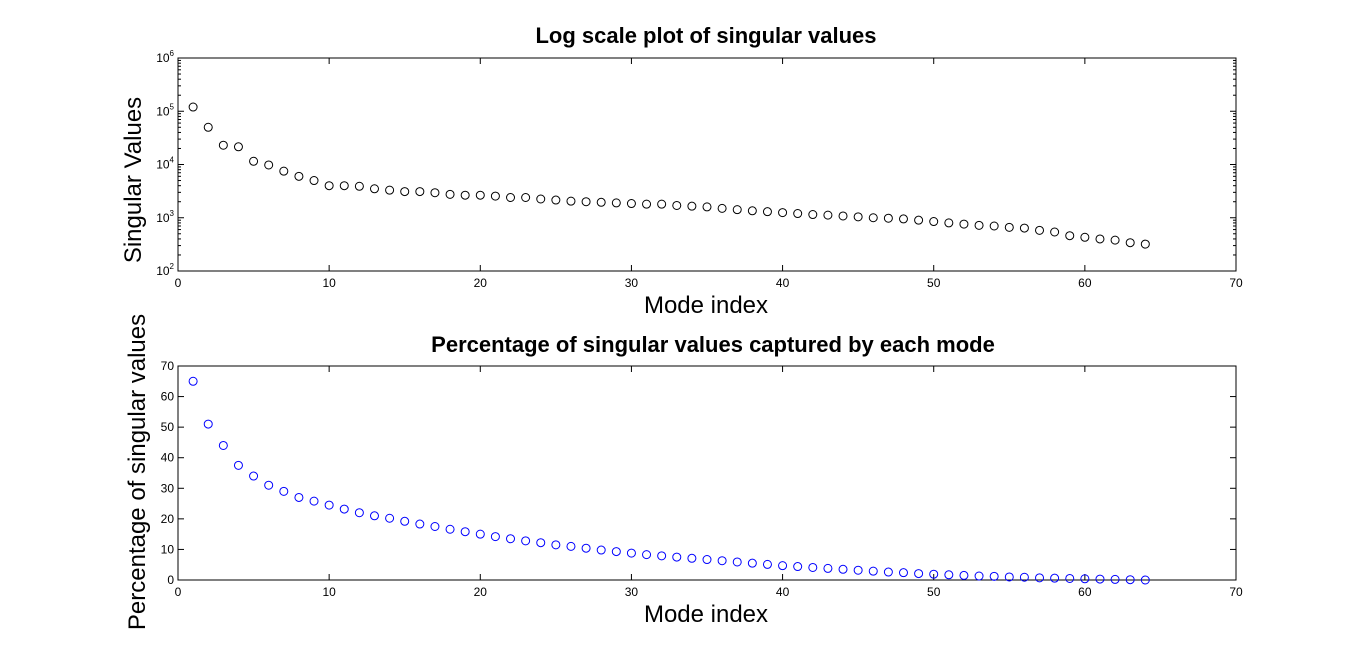 This screenshot has height=652, width=1366. I want to click on plot1-ylabel: Singular Values, so click(133, 180).